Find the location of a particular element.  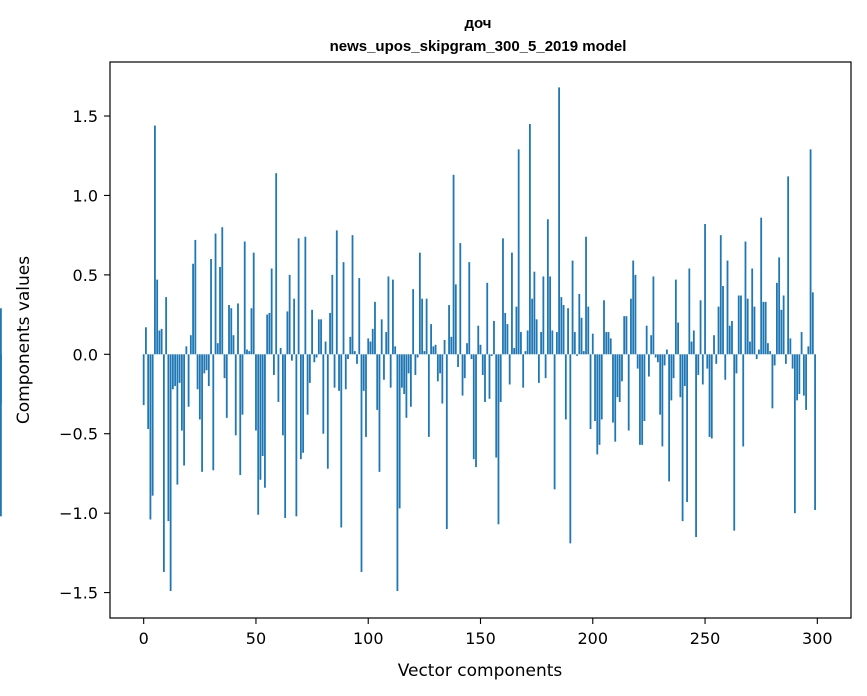

y-axis: −1.5 −1.0 −0.5 0.0 0.5 1.0 1.5 is located at coordinates (84, 355).